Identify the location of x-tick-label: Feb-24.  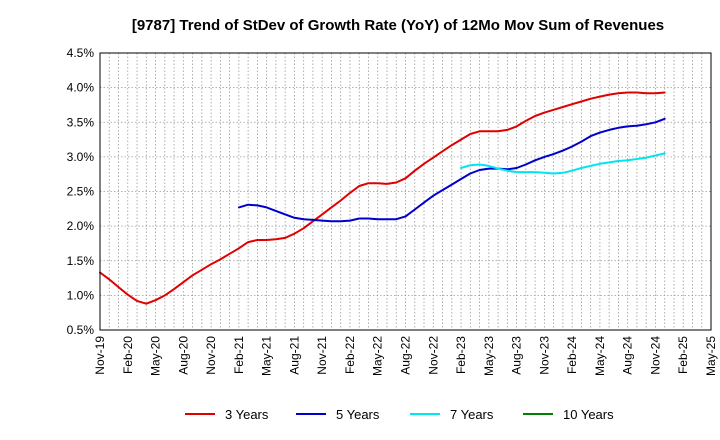
(572, 355).